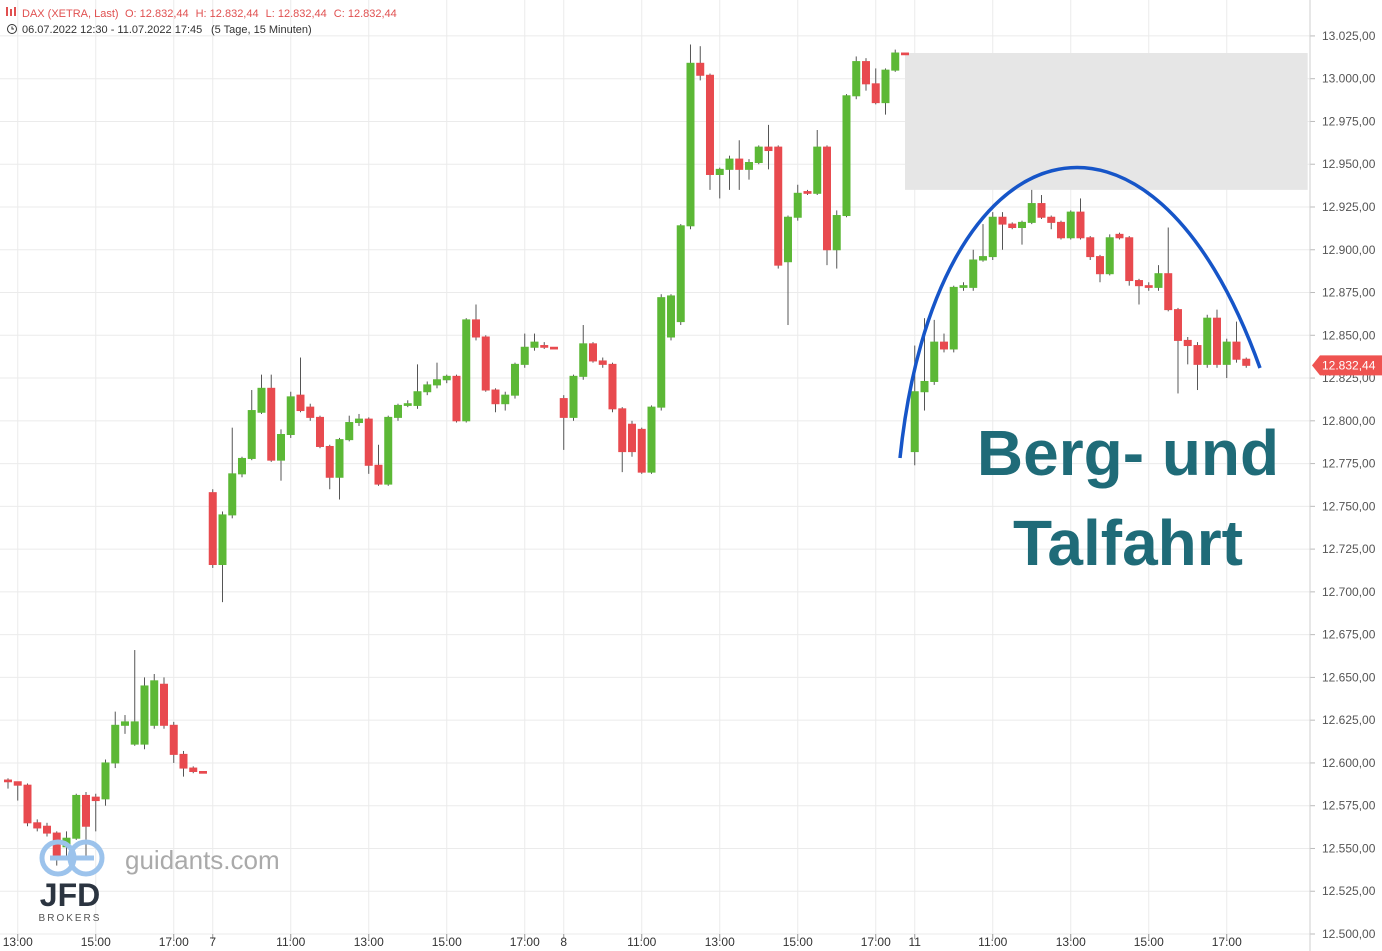 The width and height of the screenshot is (1382, 951). What do you see at coordinates (1349, 464) in the screenshot?
I see `y-tick-label: 12.775,00` at bounding box center [1349, 464].